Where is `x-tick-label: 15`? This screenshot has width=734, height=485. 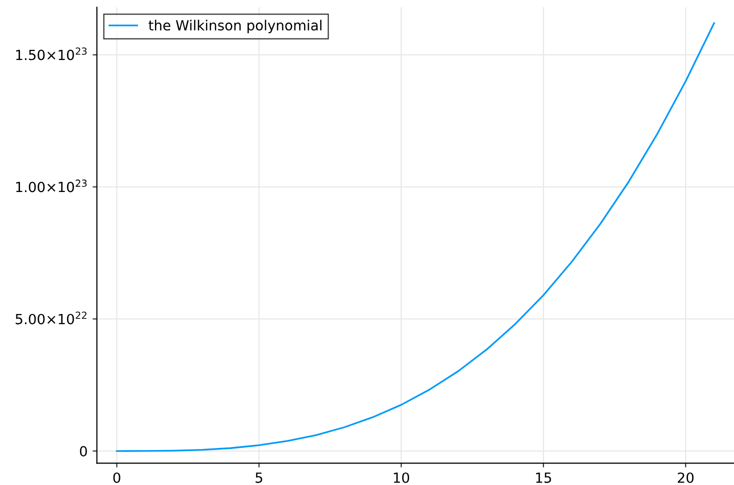
x-tick-label: 15 is located at coordinates (544, 477).